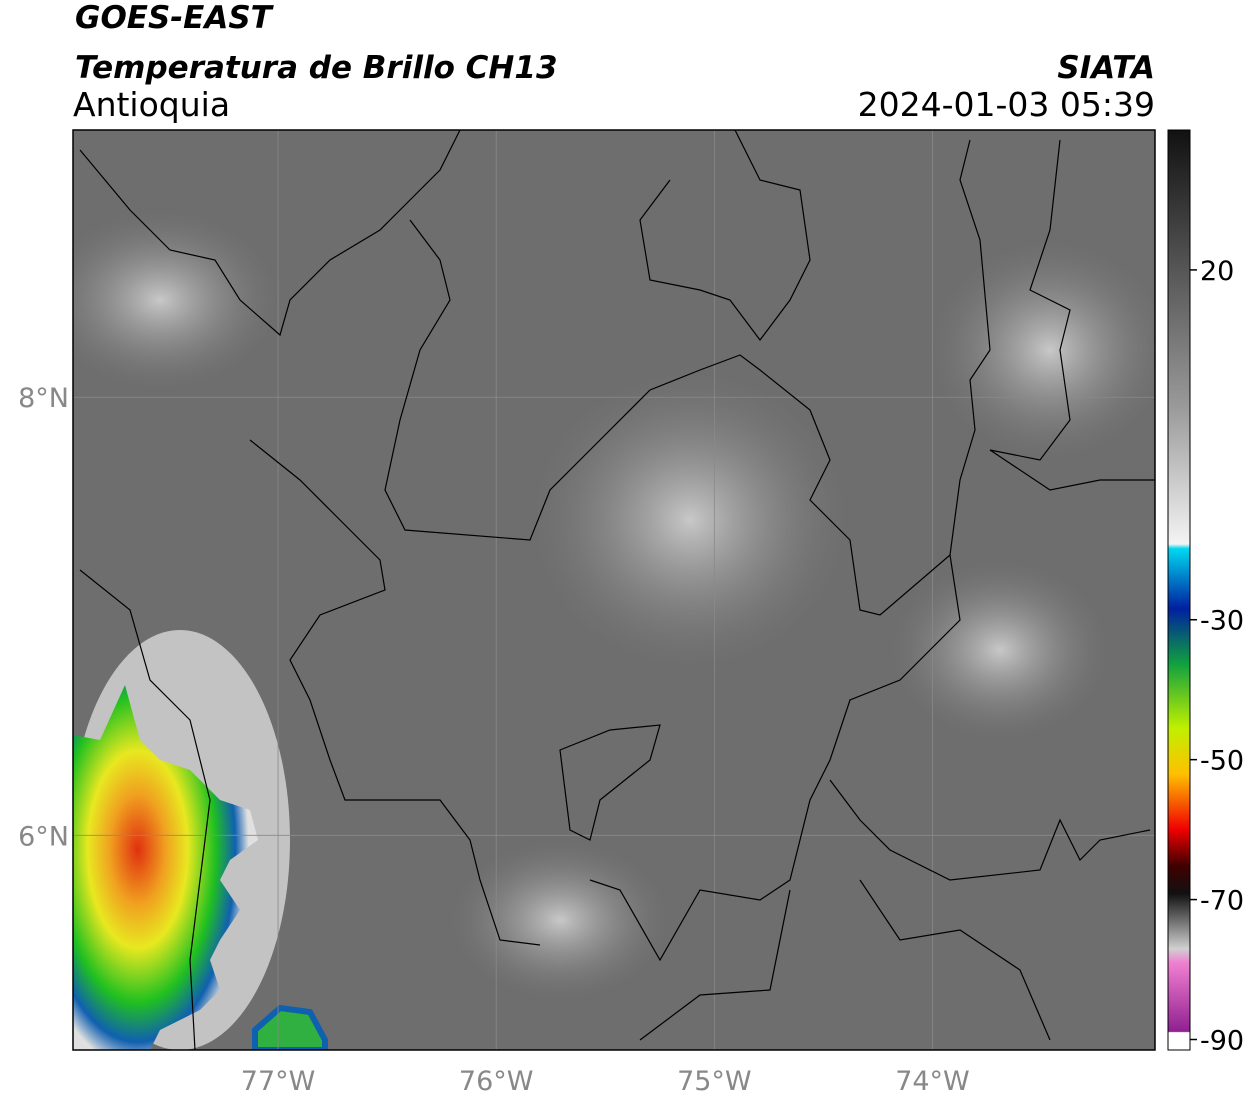 Image resolution: width=1252 pixels, height=1103 pixels. What do you see at coordinates (43, 398) in the screenshot?
I see `lat-tick-label: 8°N` at bounding box center [43, 398].